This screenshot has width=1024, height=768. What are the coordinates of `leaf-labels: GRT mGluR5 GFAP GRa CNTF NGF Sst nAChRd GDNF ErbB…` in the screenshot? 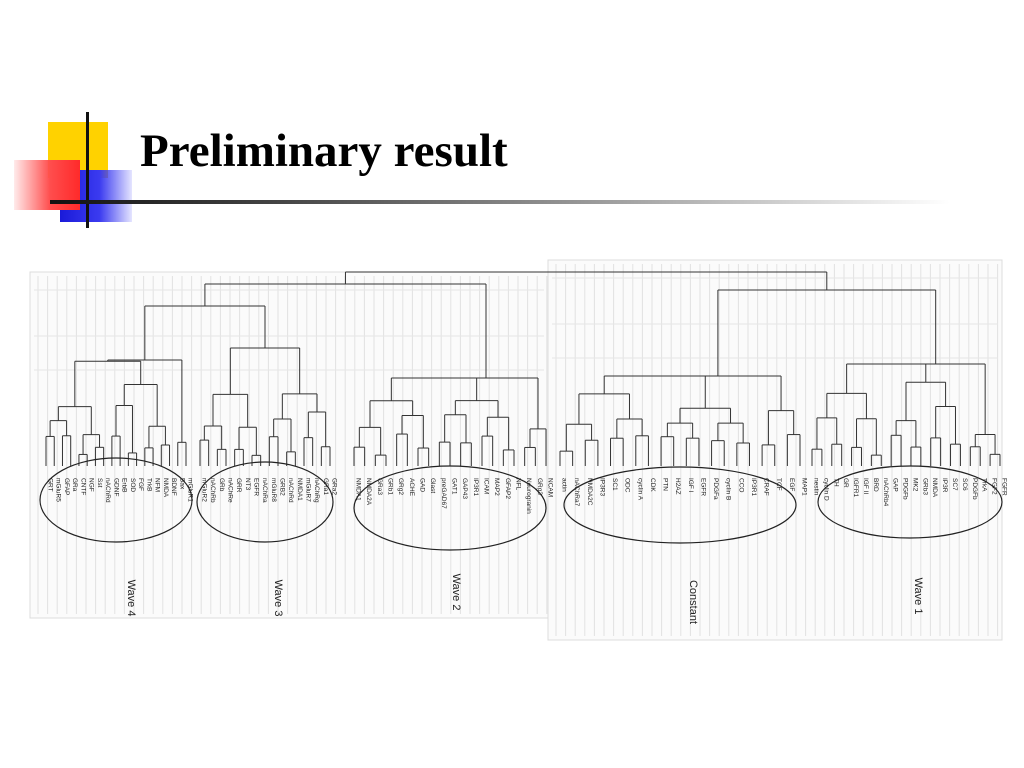 It's located at (527, 496).